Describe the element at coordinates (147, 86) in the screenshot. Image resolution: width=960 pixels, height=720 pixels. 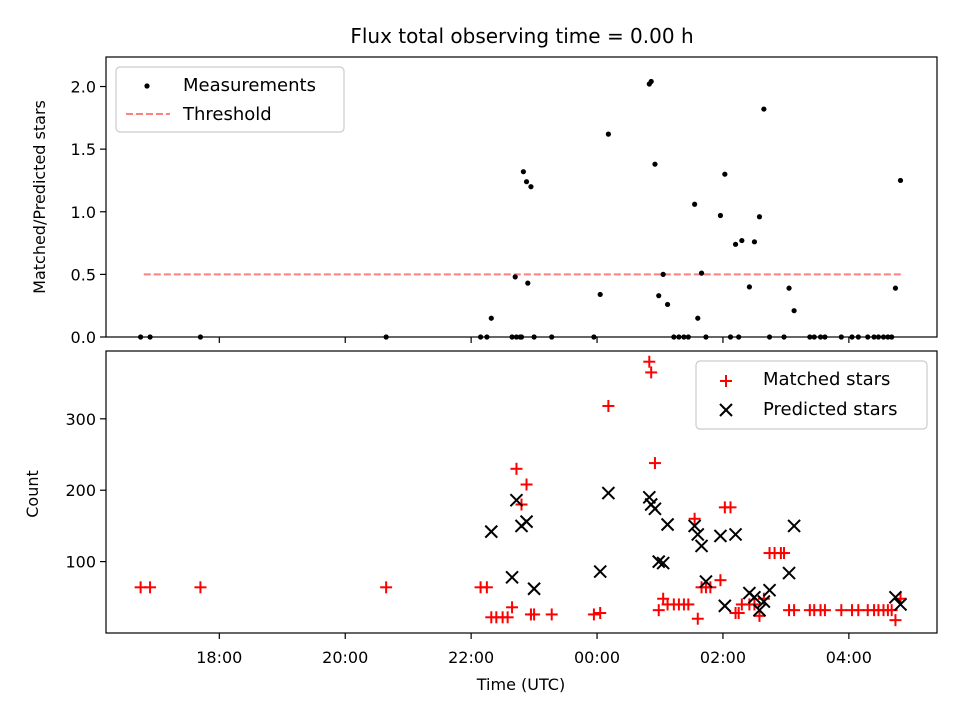
I see `measurements-legend-marker` at that location.